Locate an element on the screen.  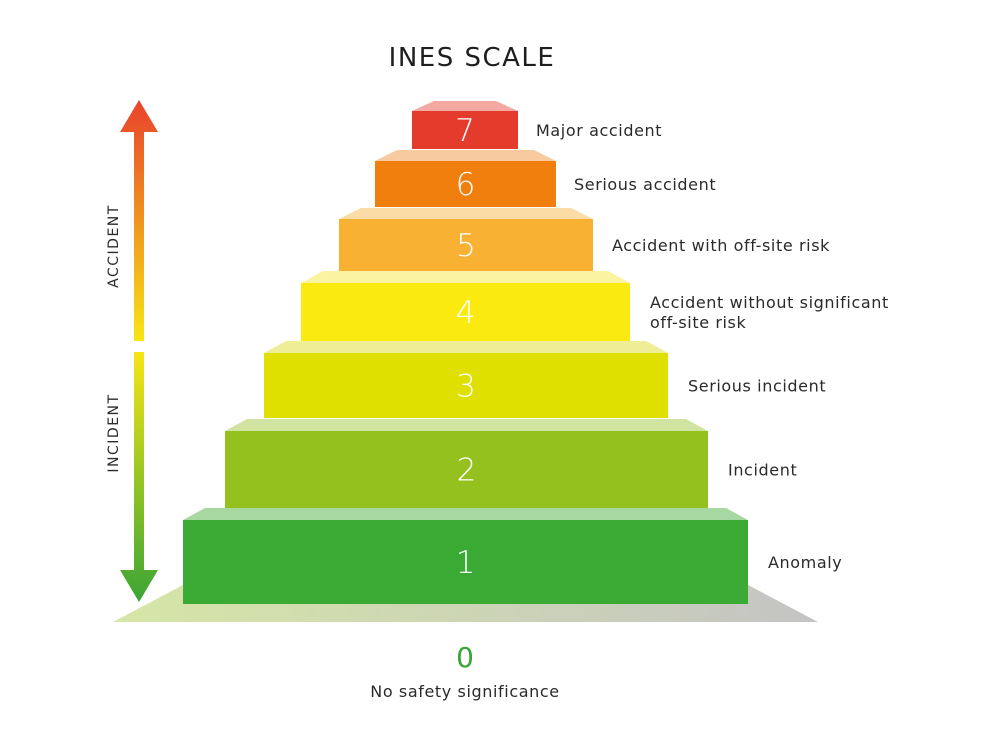
level-5-number: 5 is located at coordinates (466, 246).